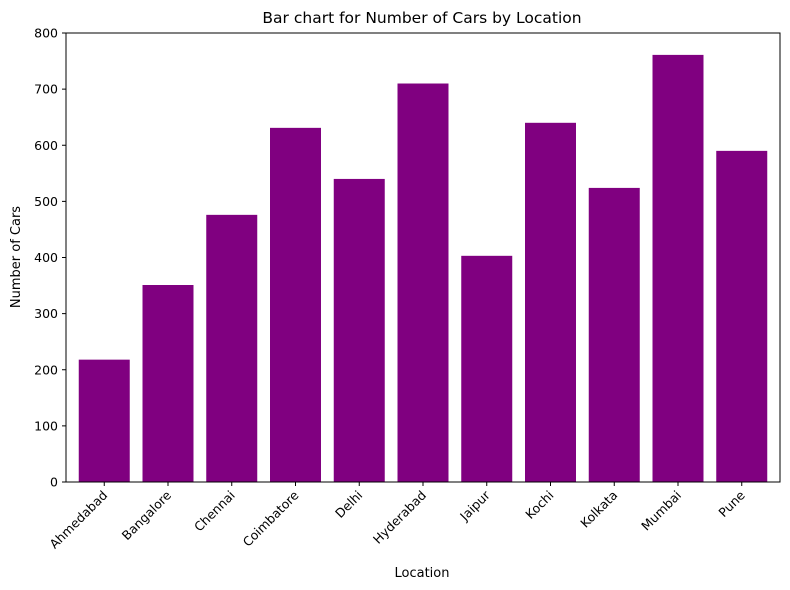 The height and width of the screenshot is (590, 790). I want to click on bar-kochi, so click(550, 302).